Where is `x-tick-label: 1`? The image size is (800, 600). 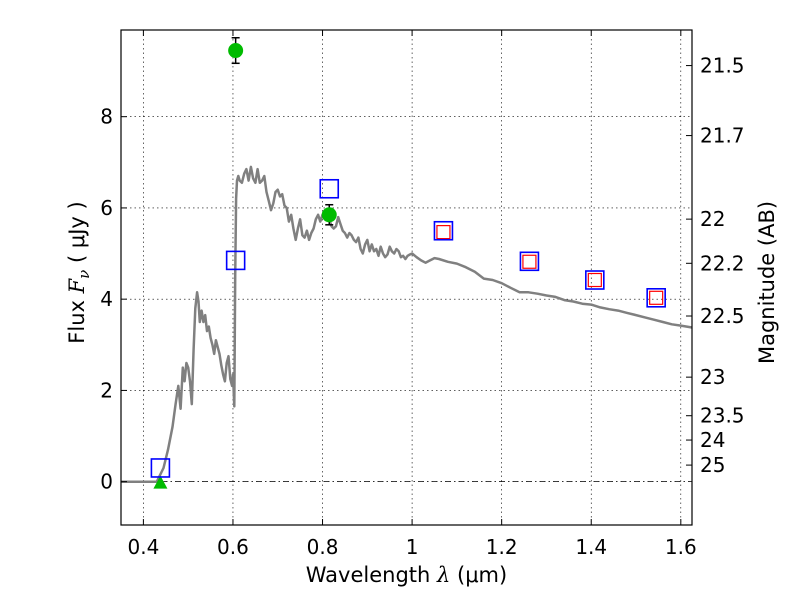
x-tick-label: 1 is located at coordinates (412, 547).